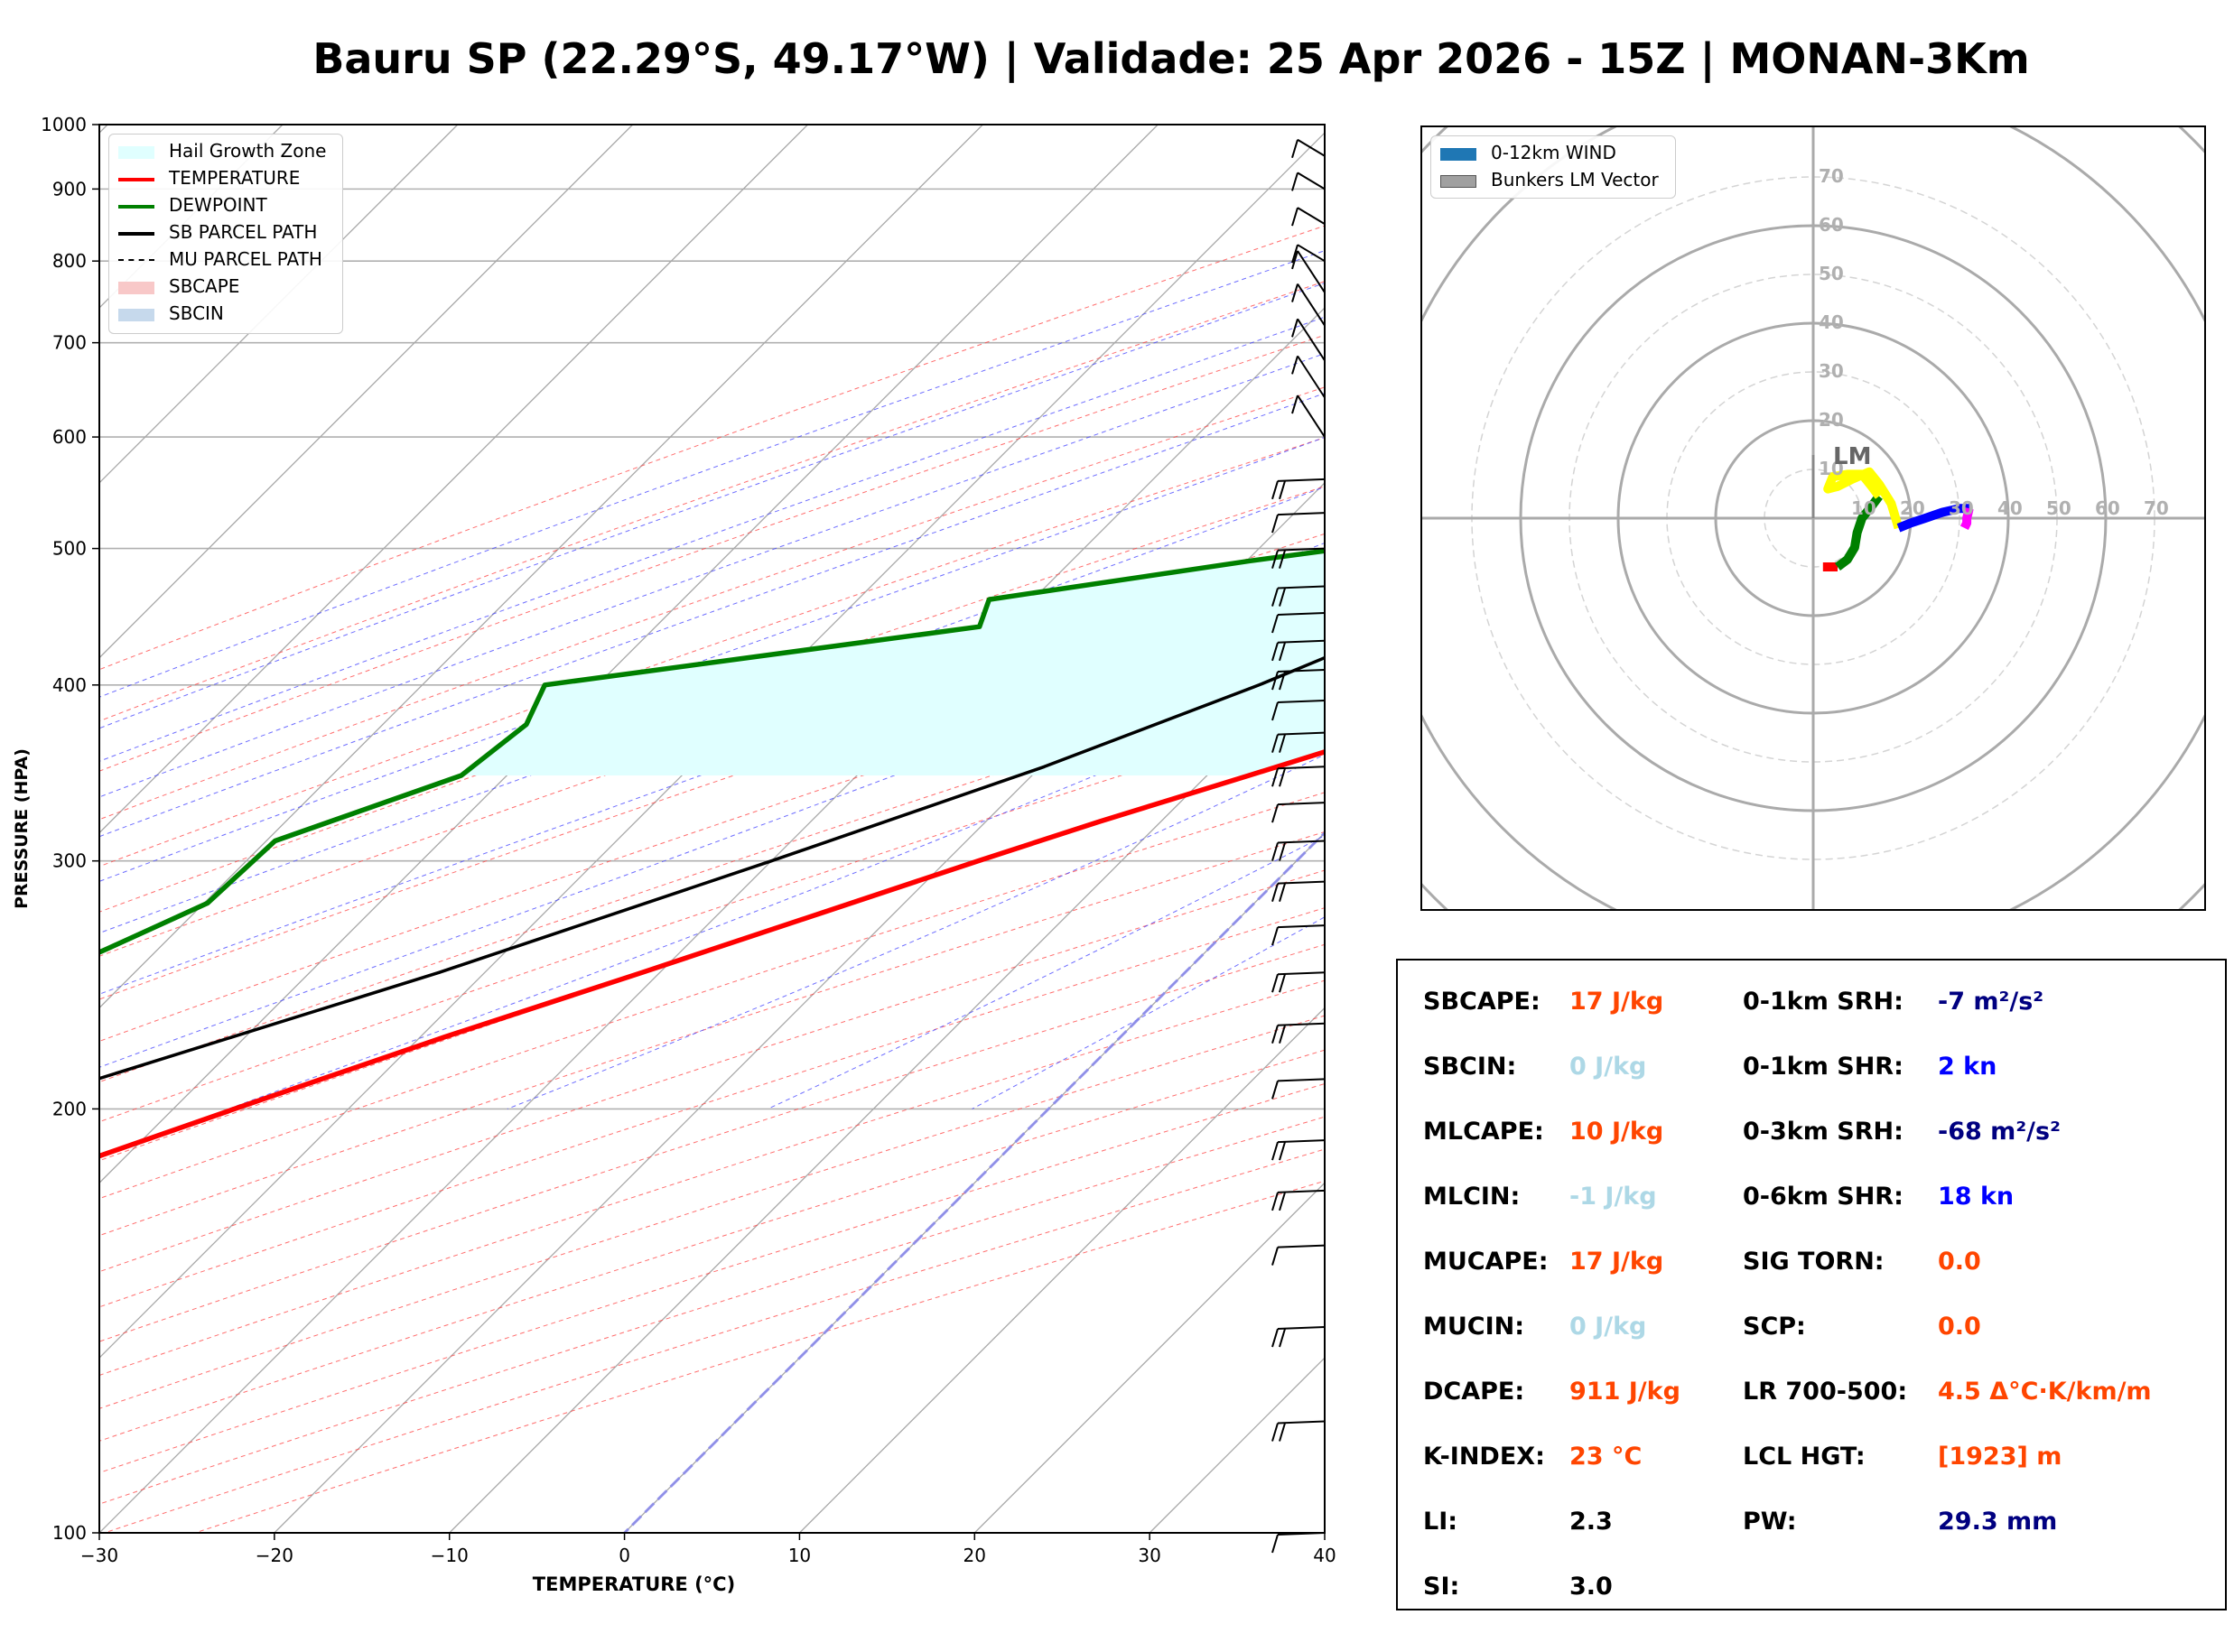  Describe the element at coordinates (248, 151) in the screenshot. I see `legend-label: Hail Growth Zone` at that location.